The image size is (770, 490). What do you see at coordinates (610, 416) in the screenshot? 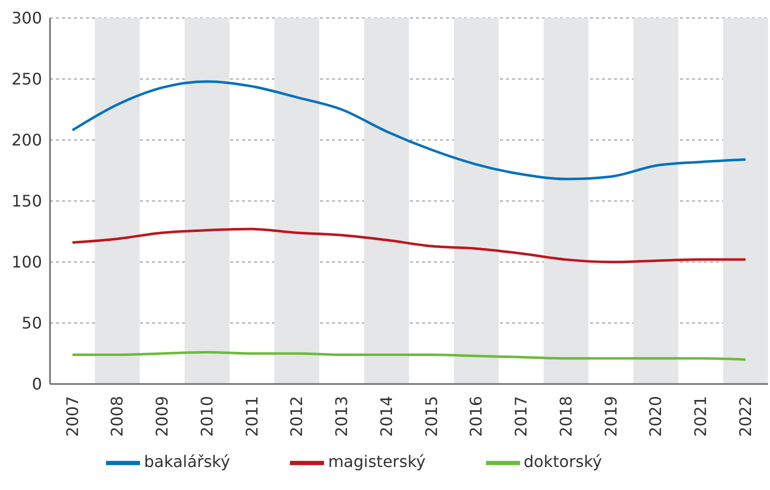
I see `x-tick-label: 2019` at bounding box center [610, 416].